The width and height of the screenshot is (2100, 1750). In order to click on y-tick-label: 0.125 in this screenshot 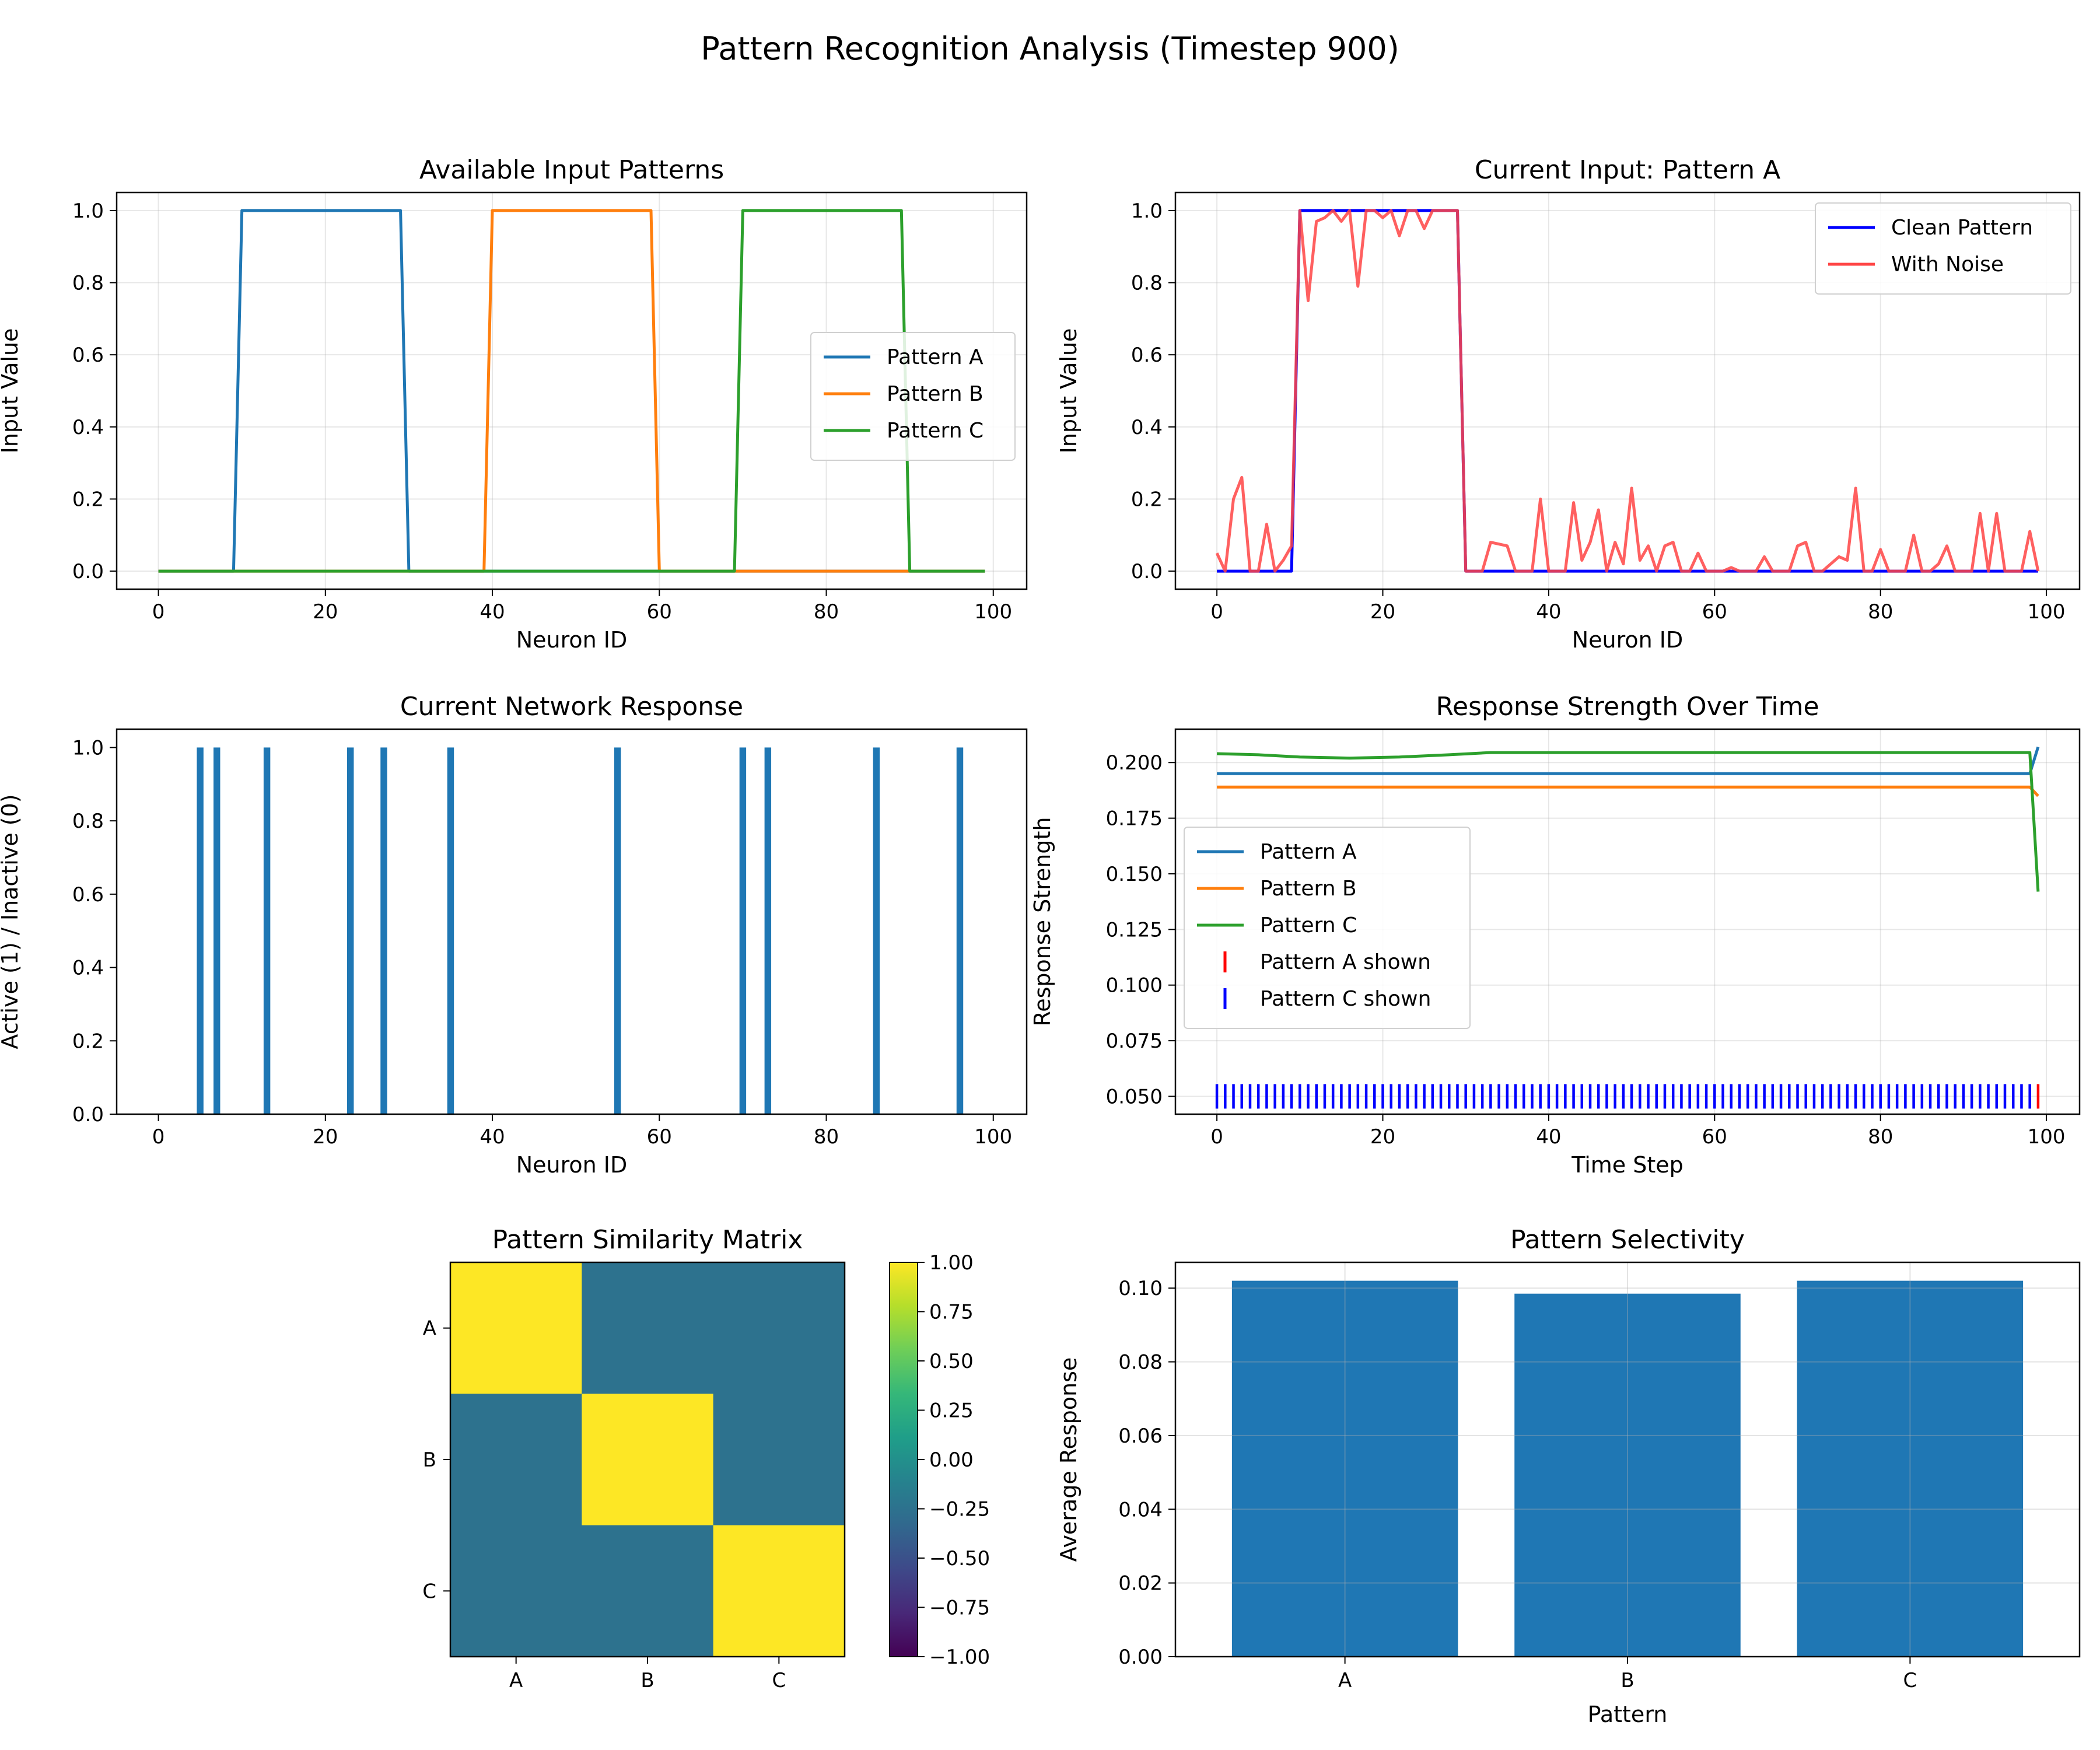, I will do `click(1134, 930)`.